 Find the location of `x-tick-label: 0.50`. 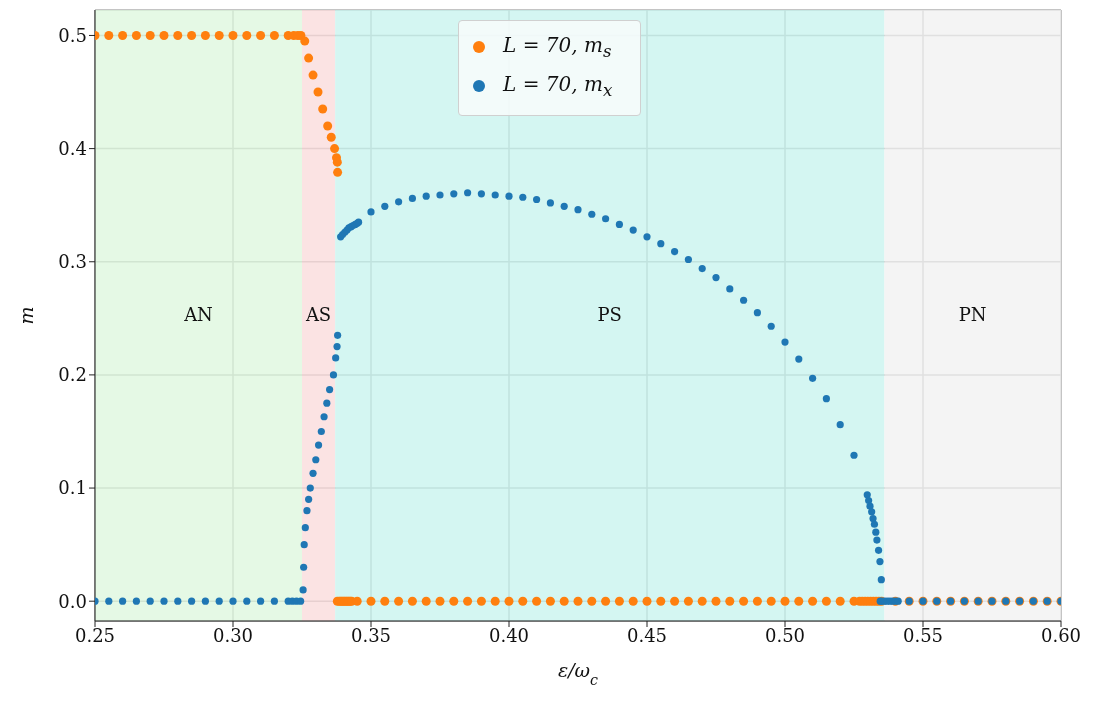

x-tick-label: 0.50 is located at coordinates (785, 635).